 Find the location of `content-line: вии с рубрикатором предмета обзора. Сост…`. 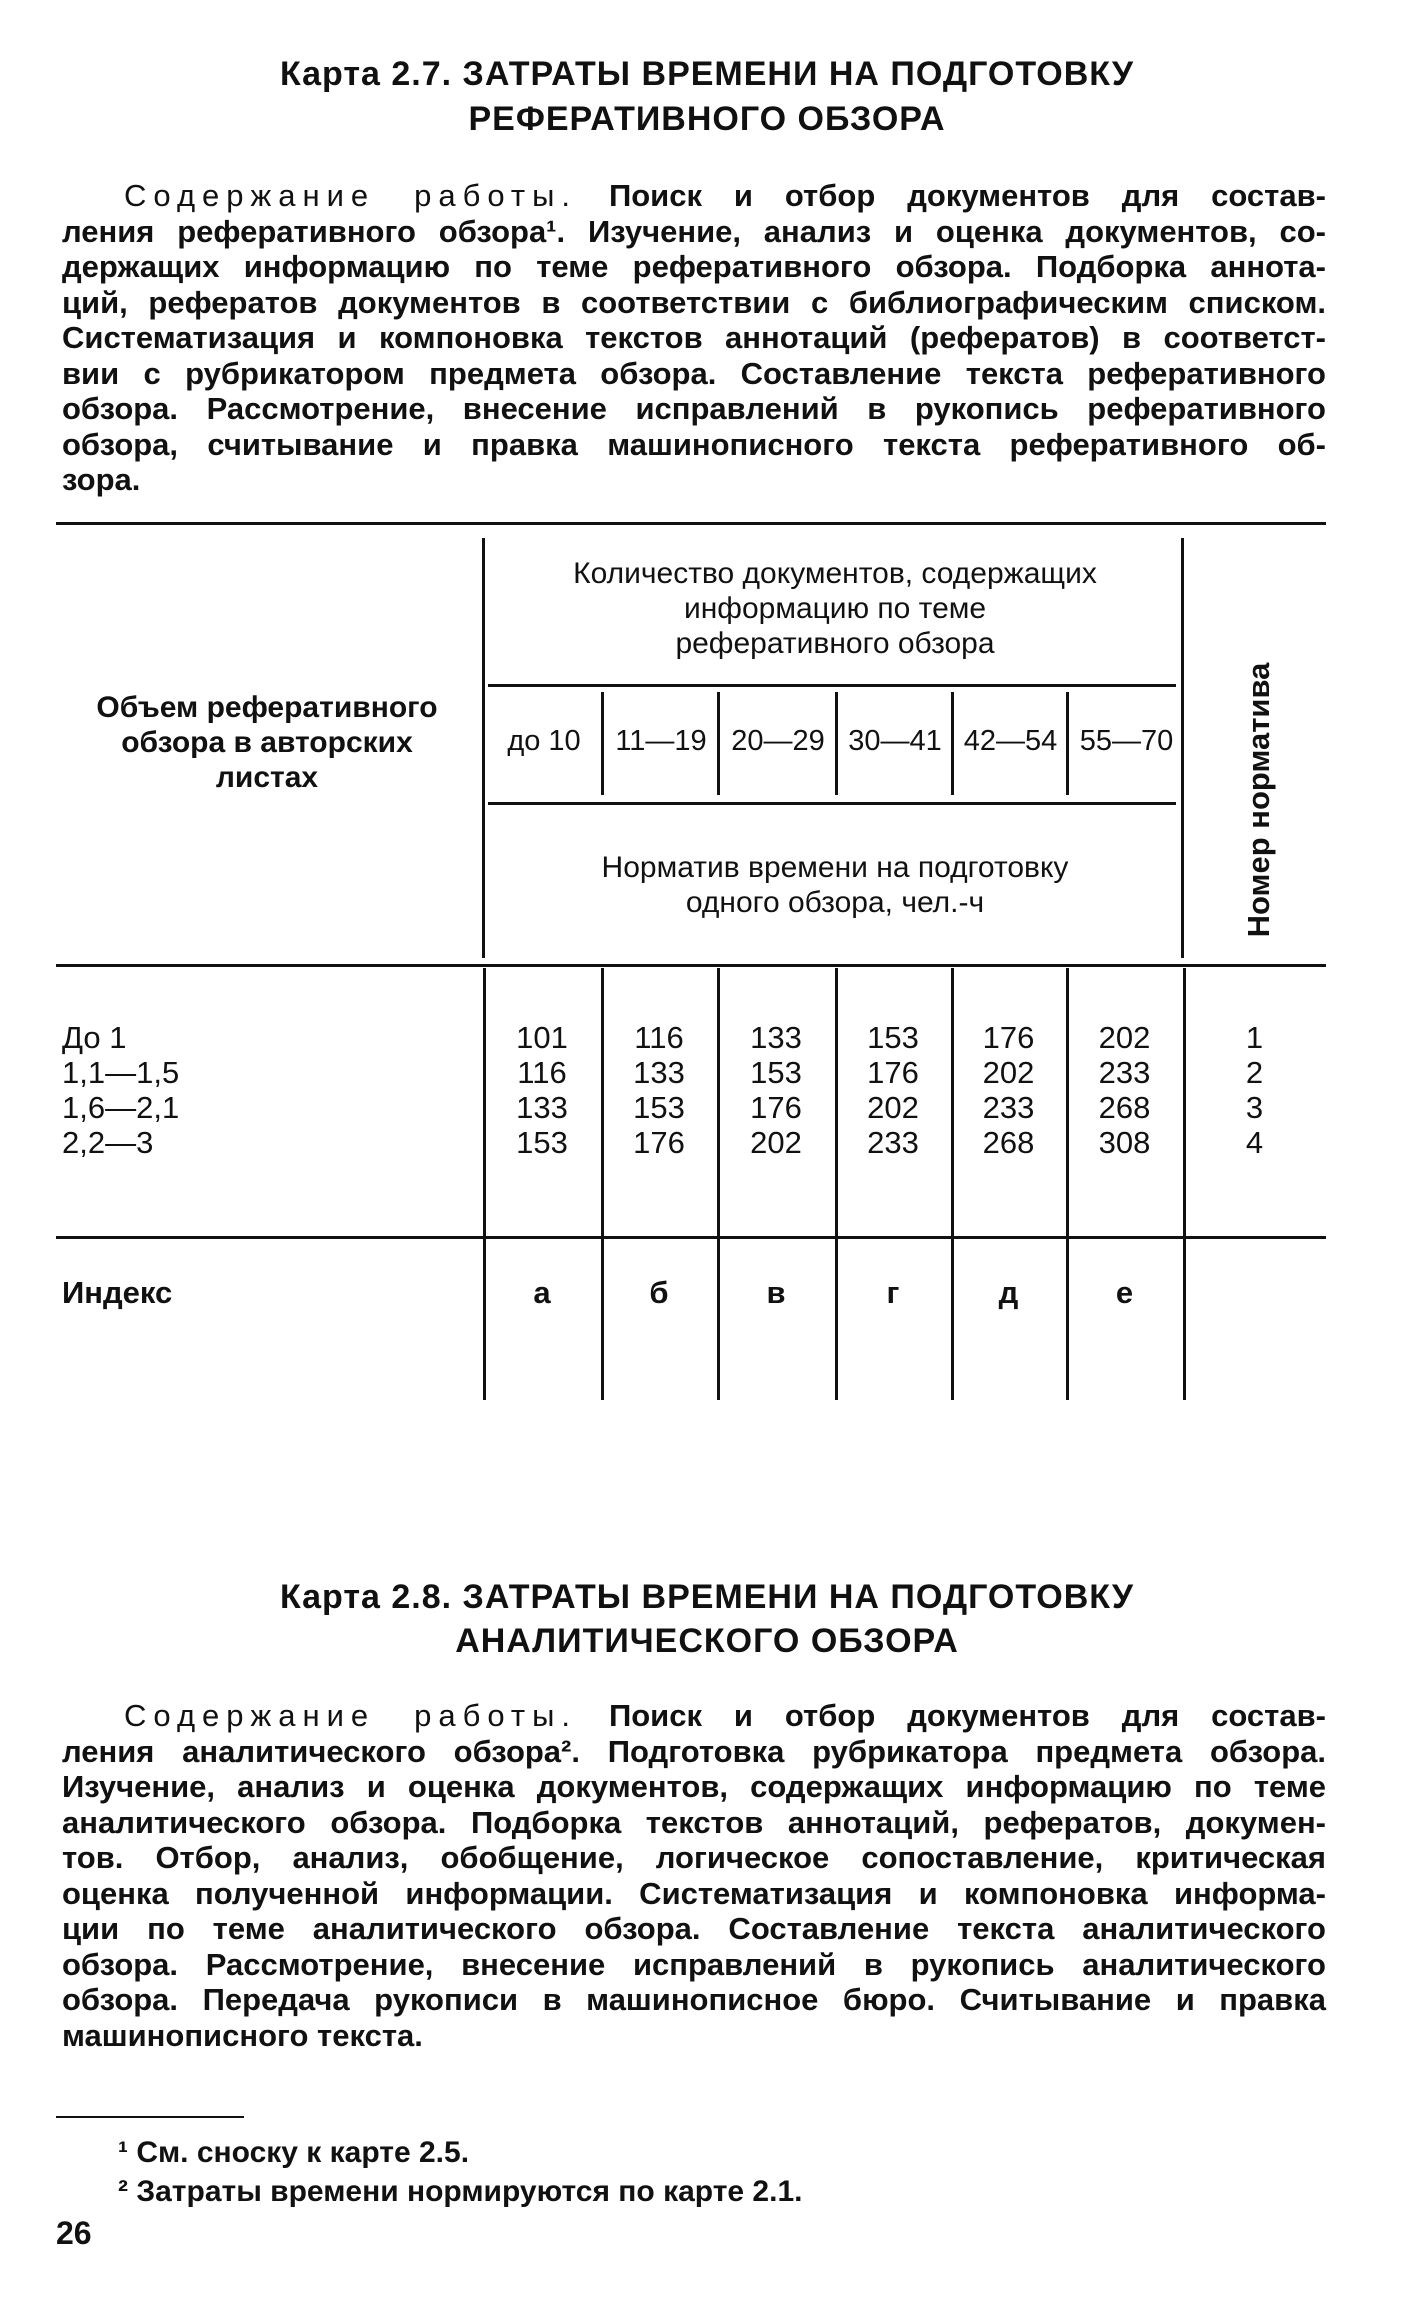

content-line: вии с рубрикатором предмета обзора. Сост… is located at coordinates (694, 373).